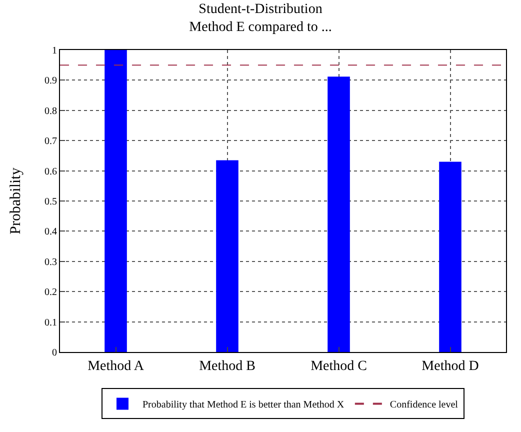 The height and width of the screenshot is (432, 521). What do you see at coordinates (338, 366) in the screenshot?
I see `x-tick-label: Method C` at bounding box center [338, 366].